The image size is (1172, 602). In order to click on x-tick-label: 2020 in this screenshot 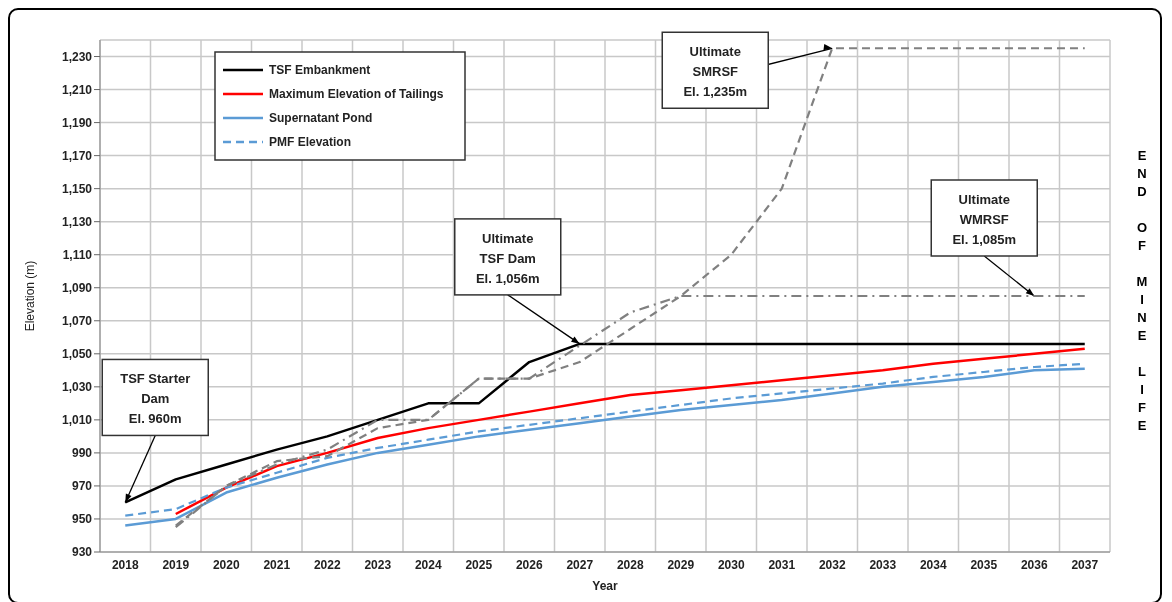, I will do `click(226, 564)`.